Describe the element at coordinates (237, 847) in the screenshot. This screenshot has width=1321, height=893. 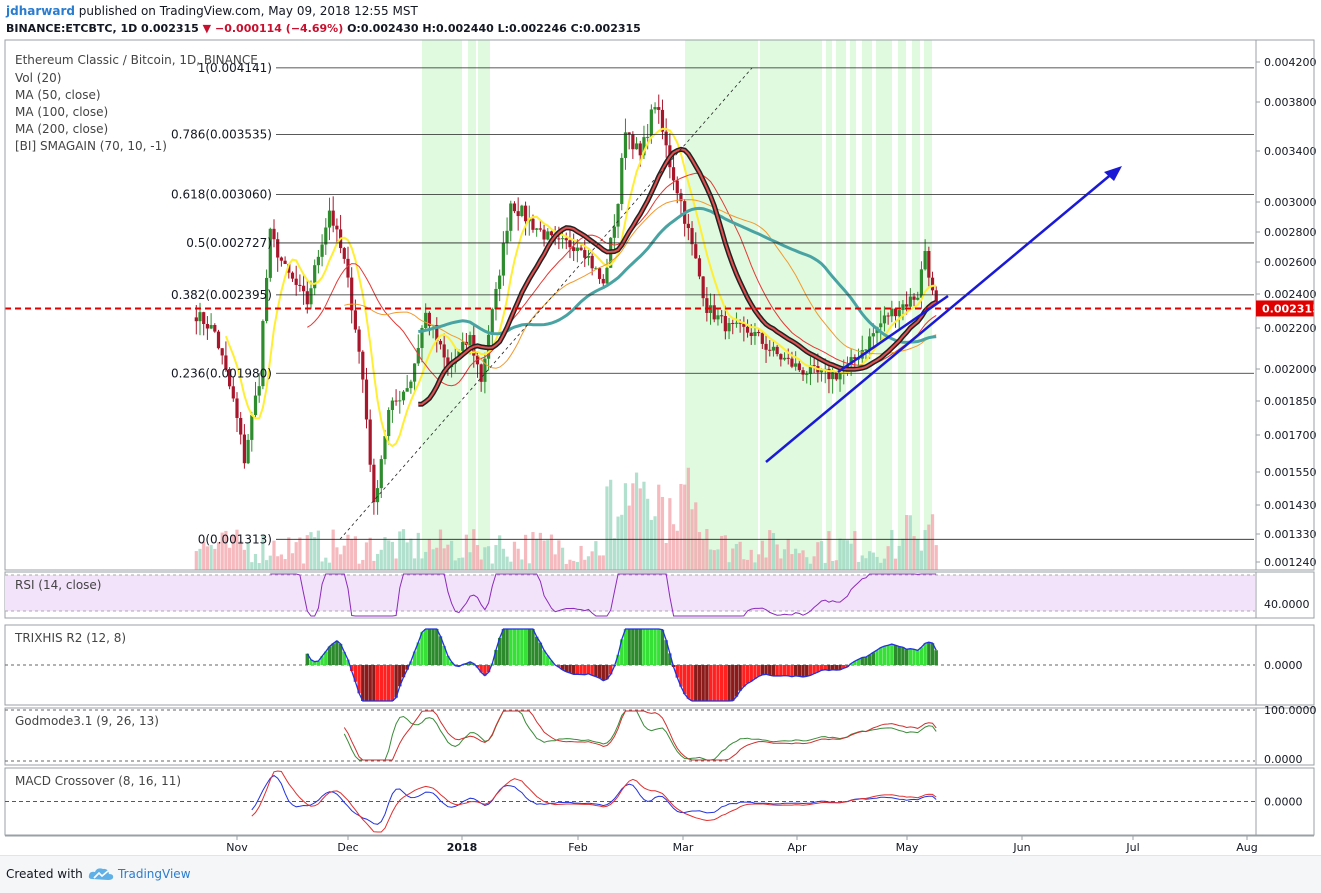
I see `time-tick-label: Nov` at that location.